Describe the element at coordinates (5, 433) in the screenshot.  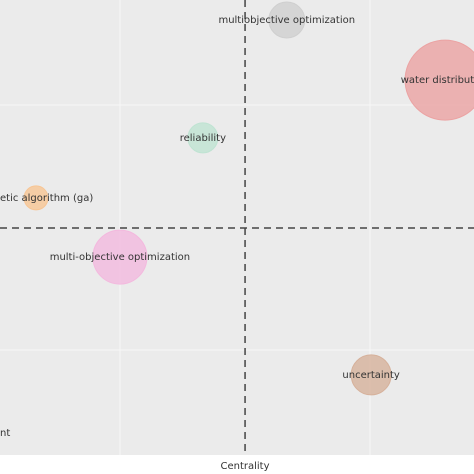
I see `annotation: nt` at that location.